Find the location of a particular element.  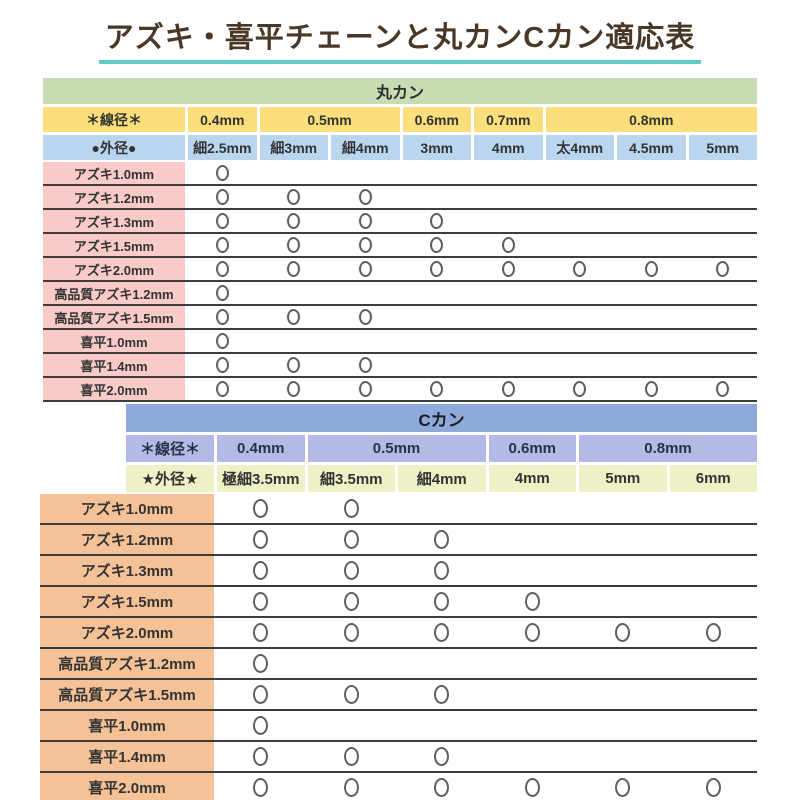

ckan-outer-row: ★外径★ 極細3.5mm 細3.5mm 細4mm 4mm 5mm 6mm is located at coordinates (441, 478).